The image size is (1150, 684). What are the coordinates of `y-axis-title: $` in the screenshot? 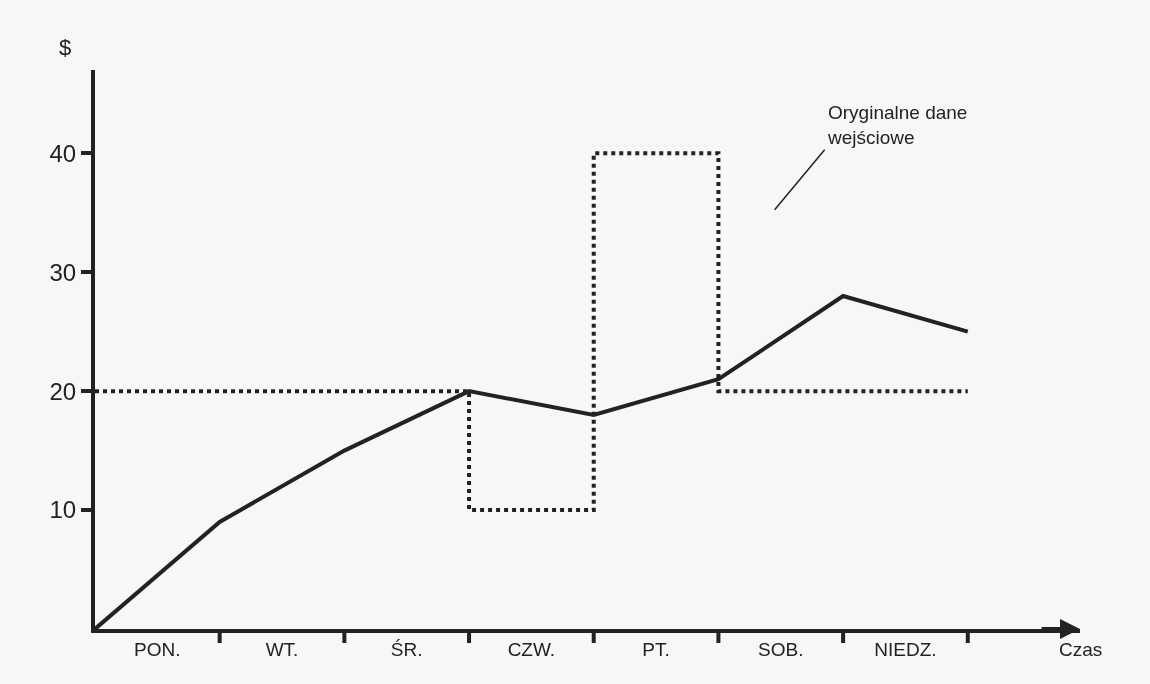 It's located at (65, 47).